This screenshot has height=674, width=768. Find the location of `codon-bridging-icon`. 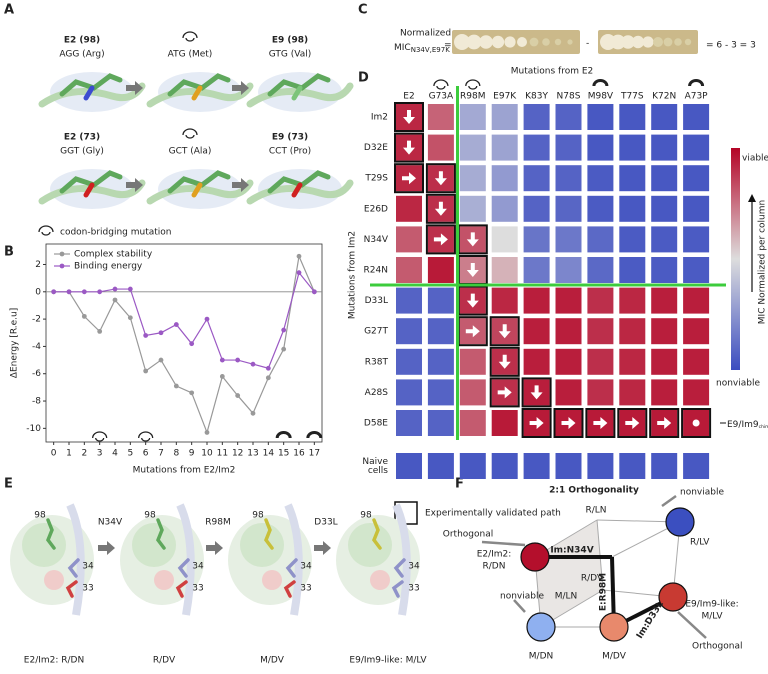

codon-bridging-icon is located at coordinates (696, 82).